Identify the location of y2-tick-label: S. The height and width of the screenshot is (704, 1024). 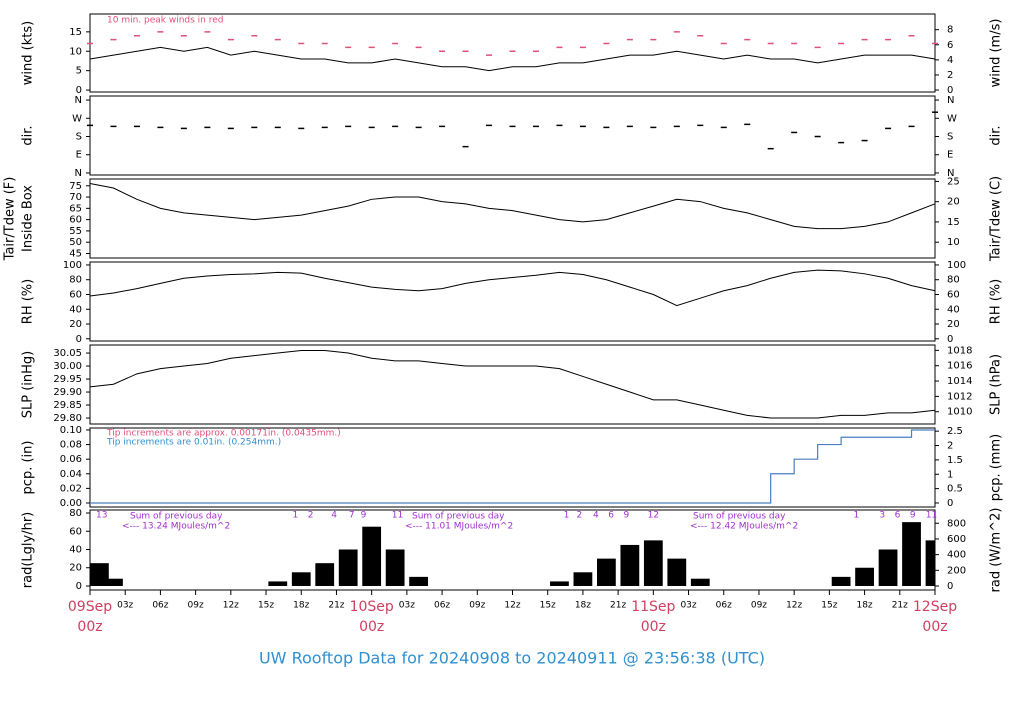
(950, 137).